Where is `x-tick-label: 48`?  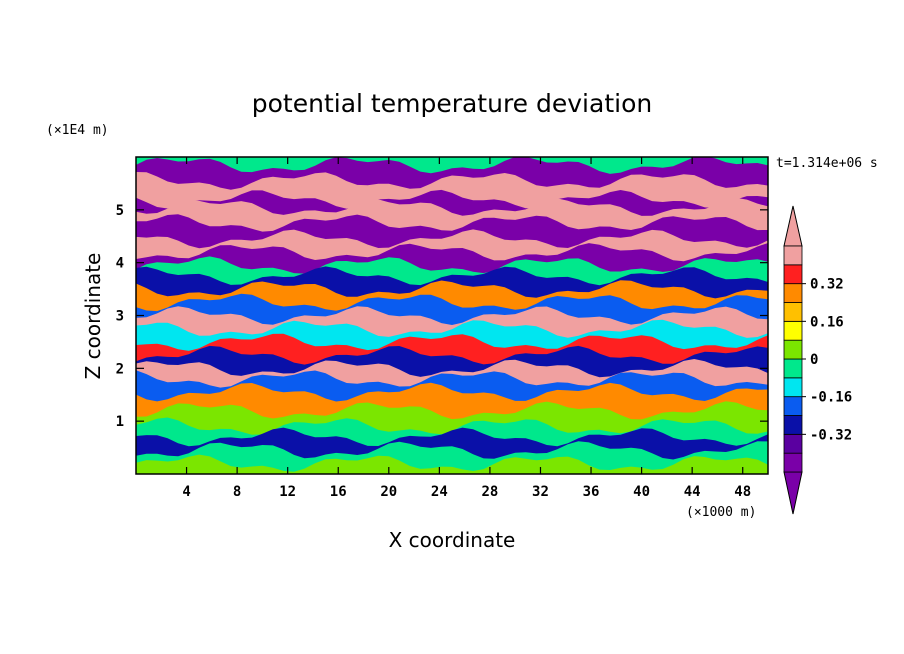
x-tick-label: 48 is located at coordinates (742, 492).